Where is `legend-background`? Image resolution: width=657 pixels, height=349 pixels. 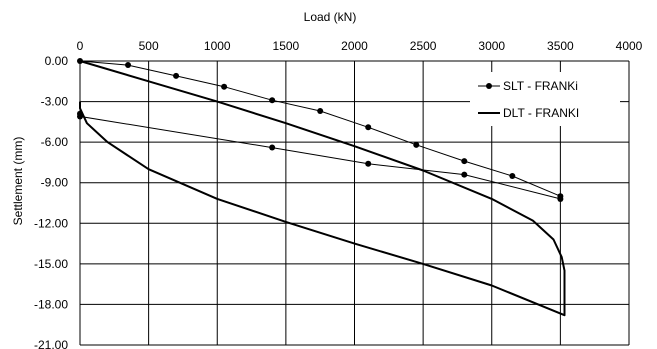 legend-background is located at coordinates (545, 99).